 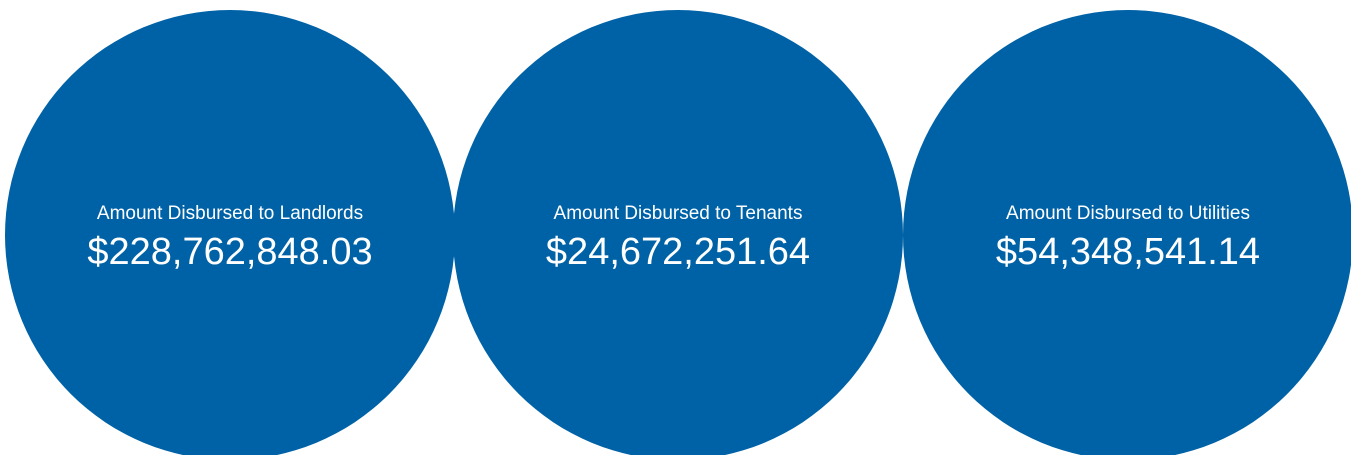 I want to click on kpi-value: $24,672,251.64, so click(x=678, y=252).